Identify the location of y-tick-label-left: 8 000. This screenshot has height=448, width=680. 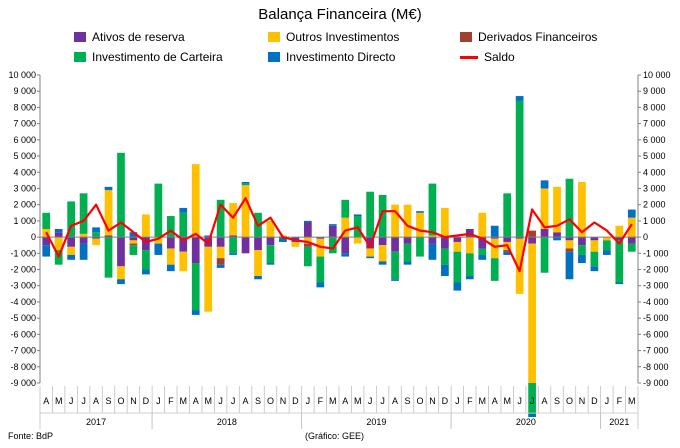
(24, 107).